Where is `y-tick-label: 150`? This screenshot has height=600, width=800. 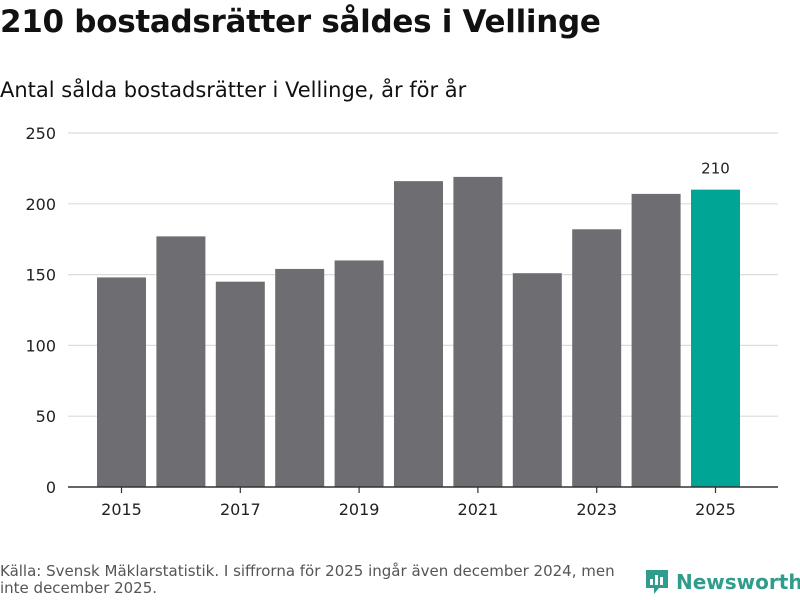 y-tick-label: 150 is located at coordinates (40, 275).